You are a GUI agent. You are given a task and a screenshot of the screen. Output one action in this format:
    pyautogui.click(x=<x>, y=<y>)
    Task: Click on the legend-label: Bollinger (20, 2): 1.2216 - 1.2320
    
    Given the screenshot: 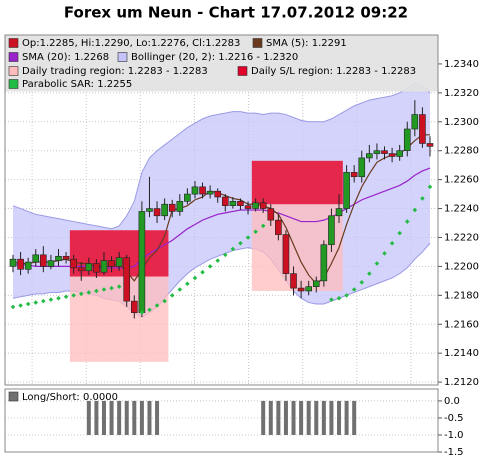 What is the action you would take?
    pyautogui.click(x=214, y=57)
    